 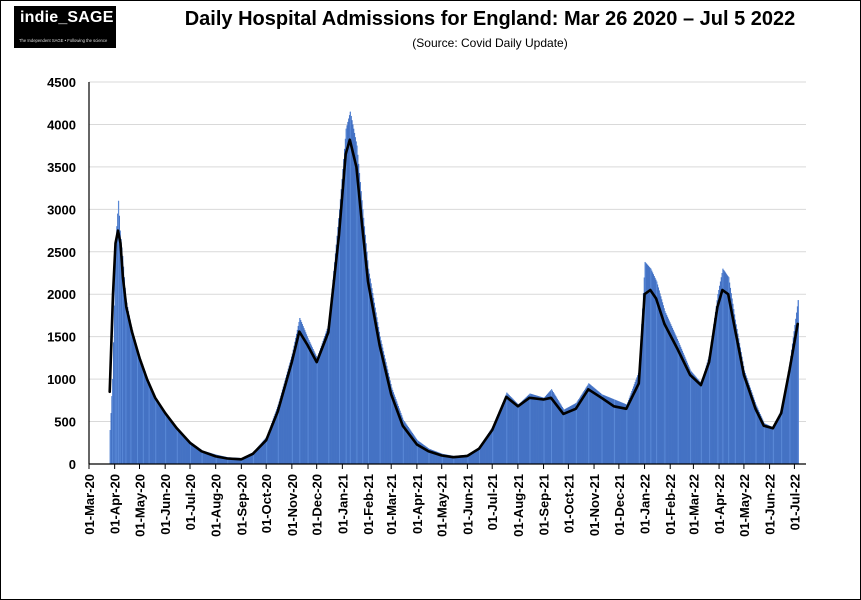 What do you see at coordinates (442, 505) in the screenshot?
I see `x-tick-label: 01-May-21` at bounding box center [442, 505].